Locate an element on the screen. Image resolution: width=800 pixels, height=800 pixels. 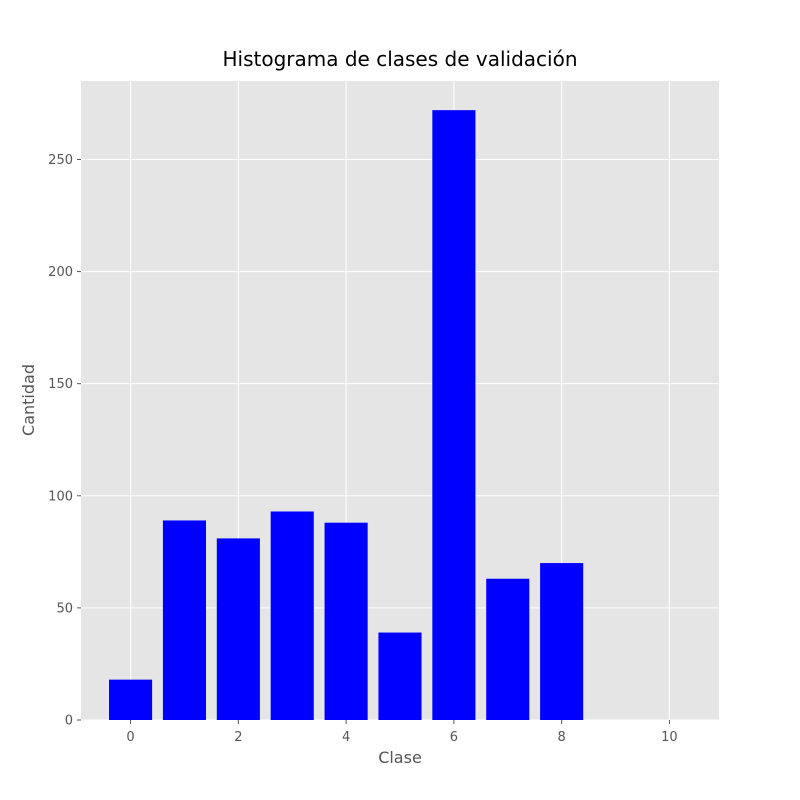
y-axis-ticks: 0 50 100 150 200 250 is located at coordinates (64, 441).